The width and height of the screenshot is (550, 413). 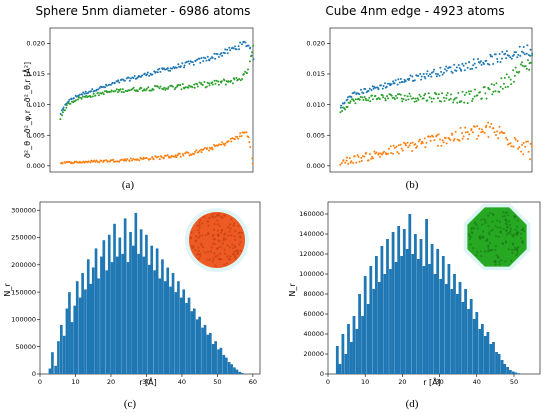 I want to click on panel-d-x-tick-label: 10, so click(x=365, y=382).